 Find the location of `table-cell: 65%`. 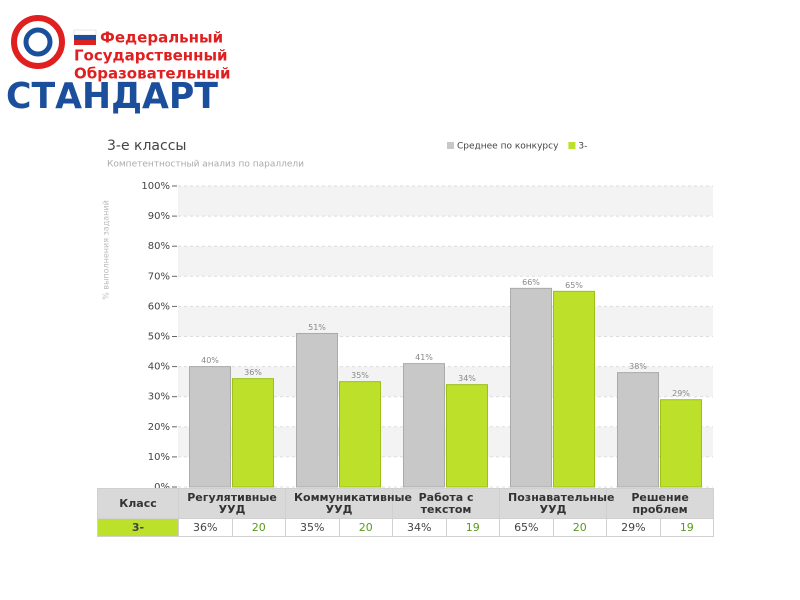

table-cell: 65% is located at coordinates (526, 527).